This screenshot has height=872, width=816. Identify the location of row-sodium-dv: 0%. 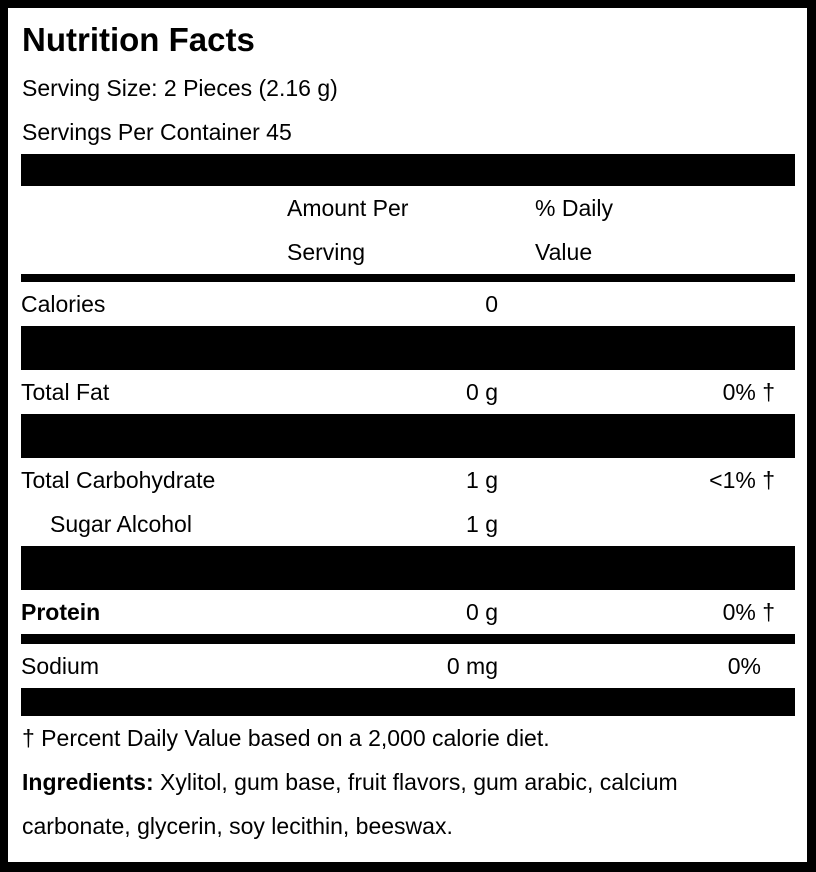
(744, 666).